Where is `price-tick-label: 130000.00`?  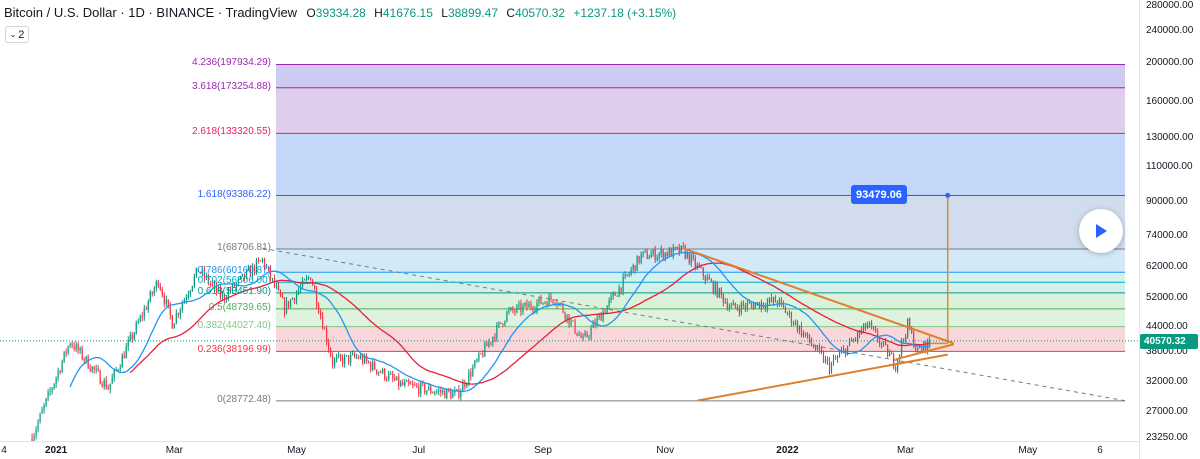 price-tick-label: 130000.00 is located at coordinates (1170, 137).